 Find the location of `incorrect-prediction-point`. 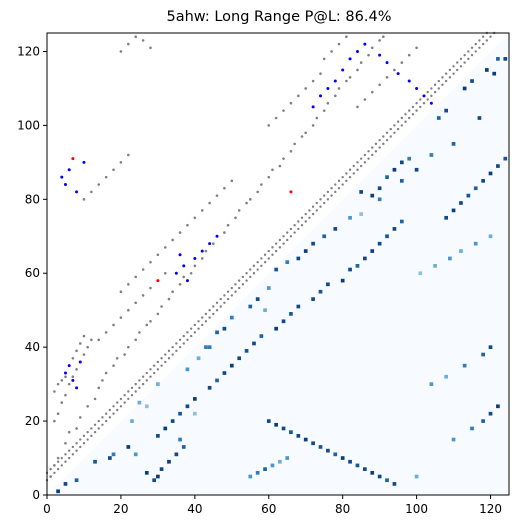

incorrect-prediction-point is located at coordinates (73, 159).